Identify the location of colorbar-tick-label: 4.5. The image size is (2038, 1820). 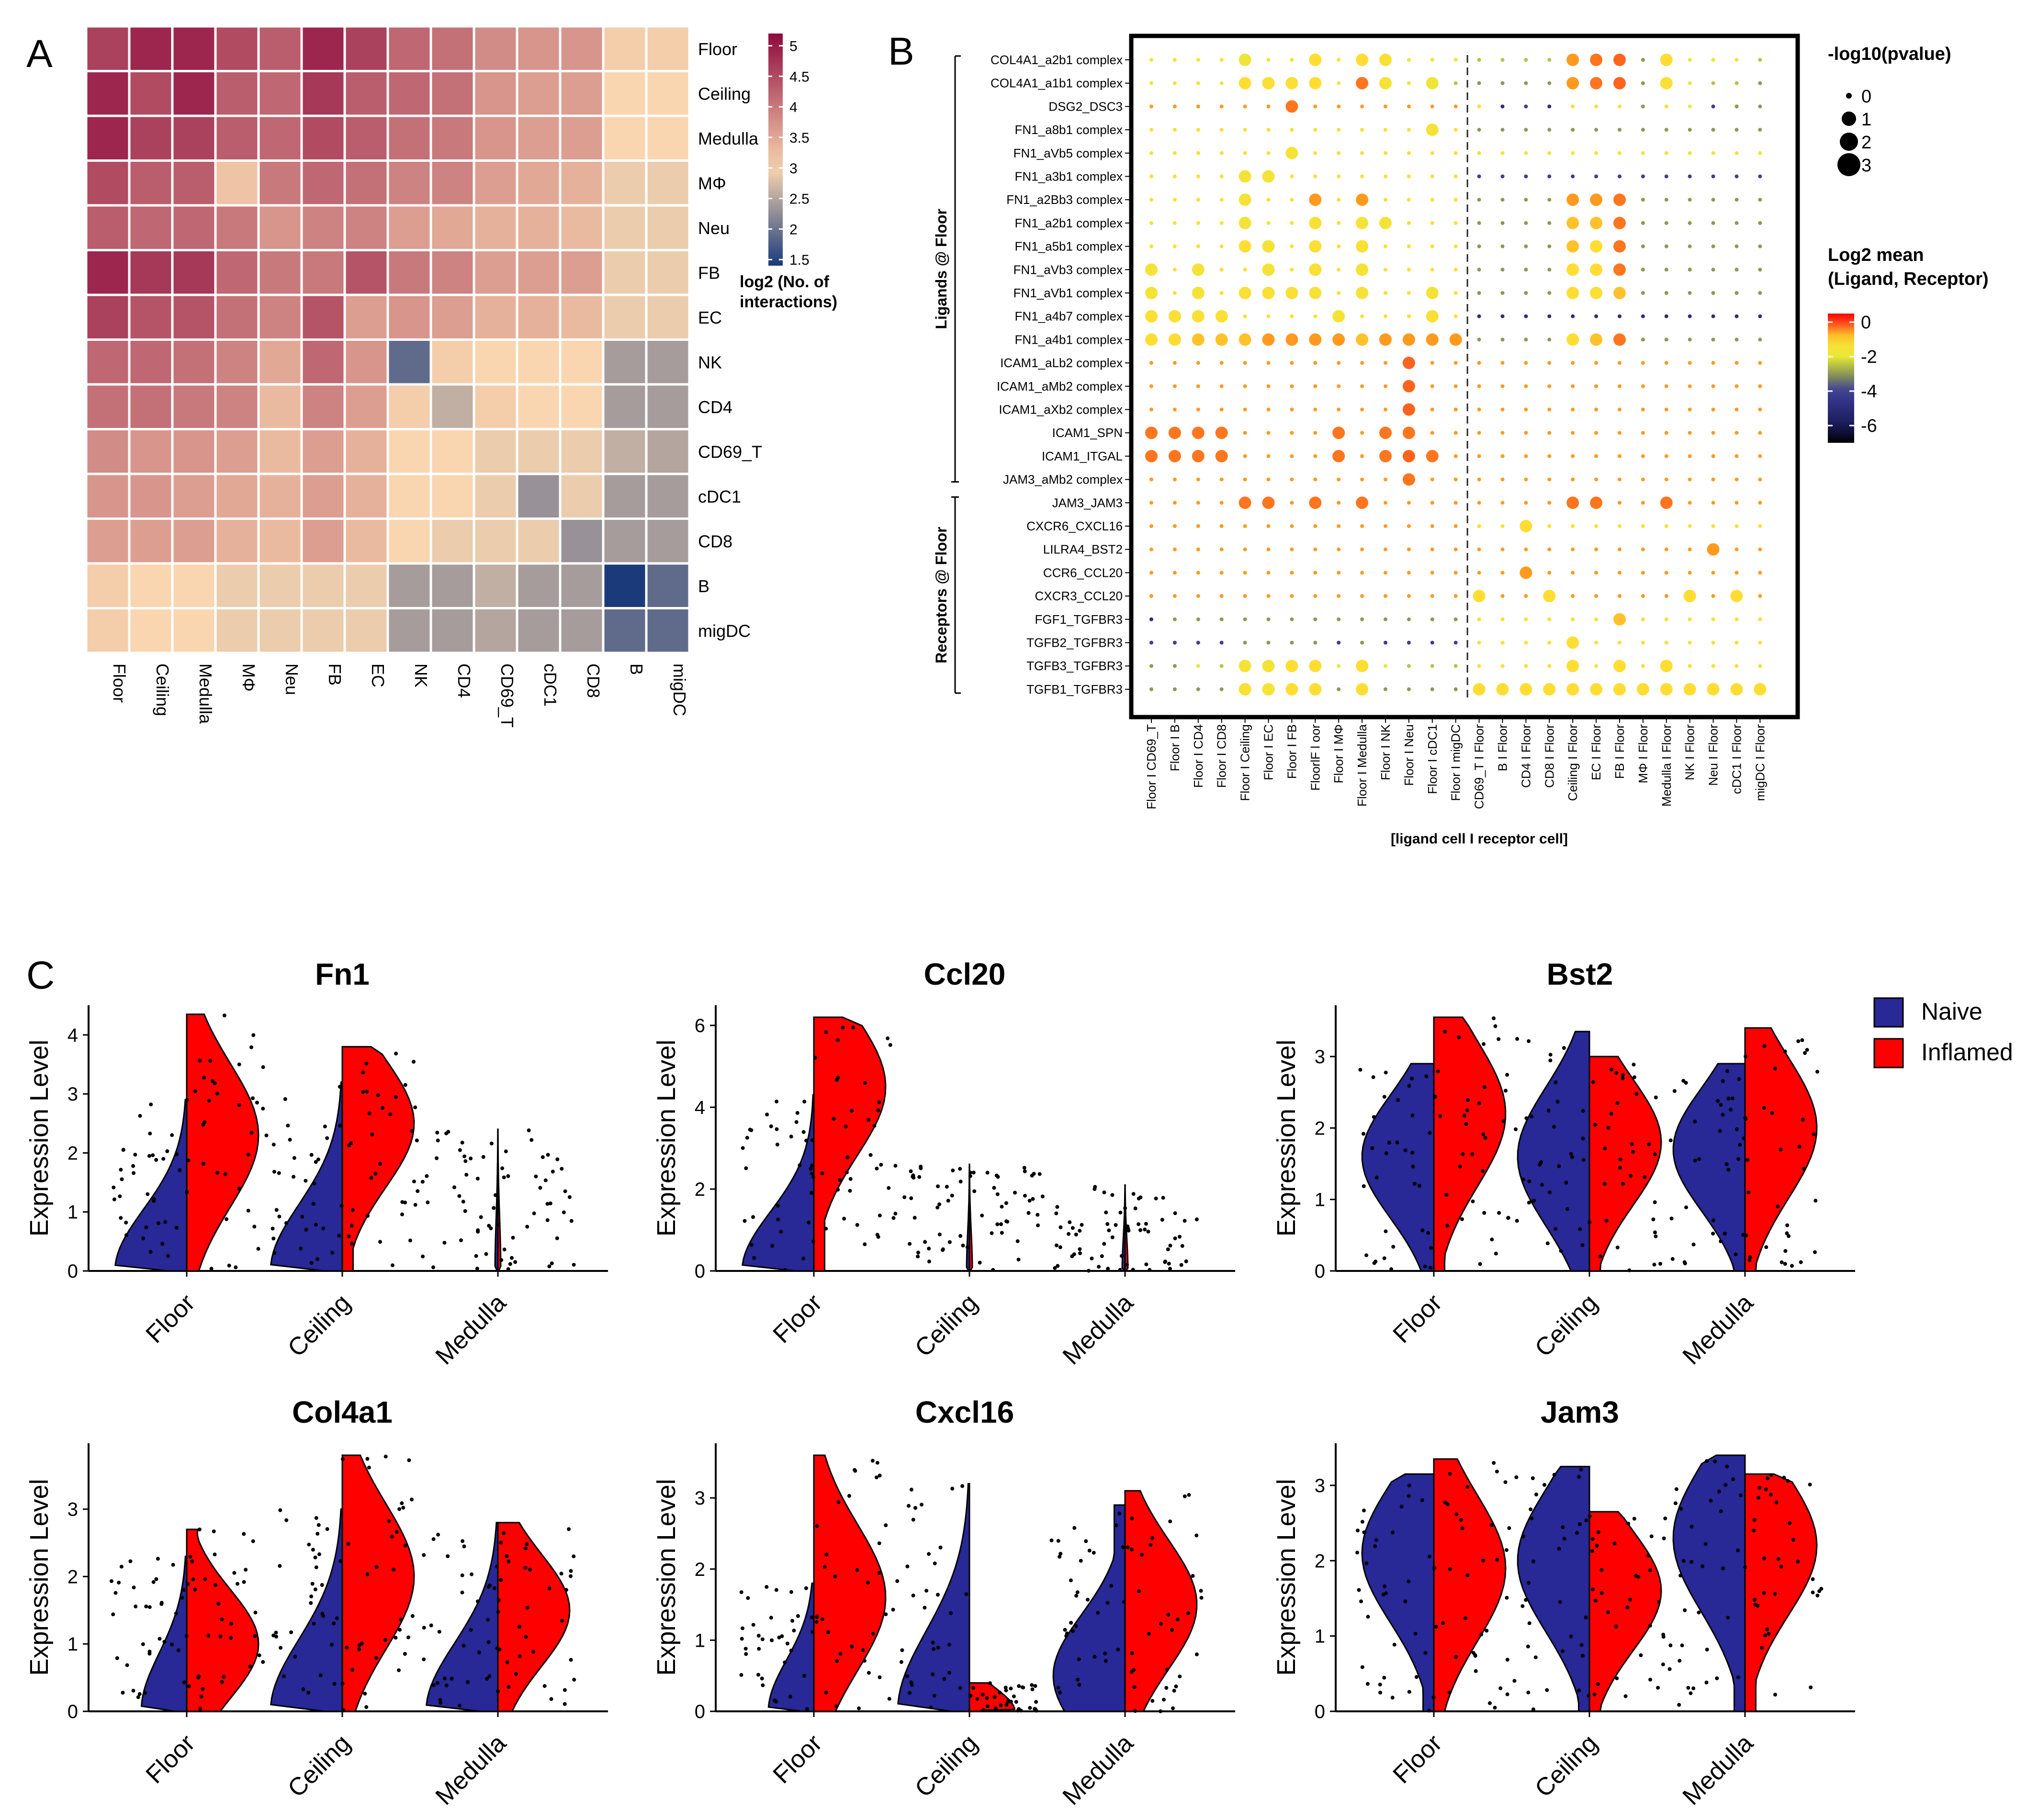
(799, 77).